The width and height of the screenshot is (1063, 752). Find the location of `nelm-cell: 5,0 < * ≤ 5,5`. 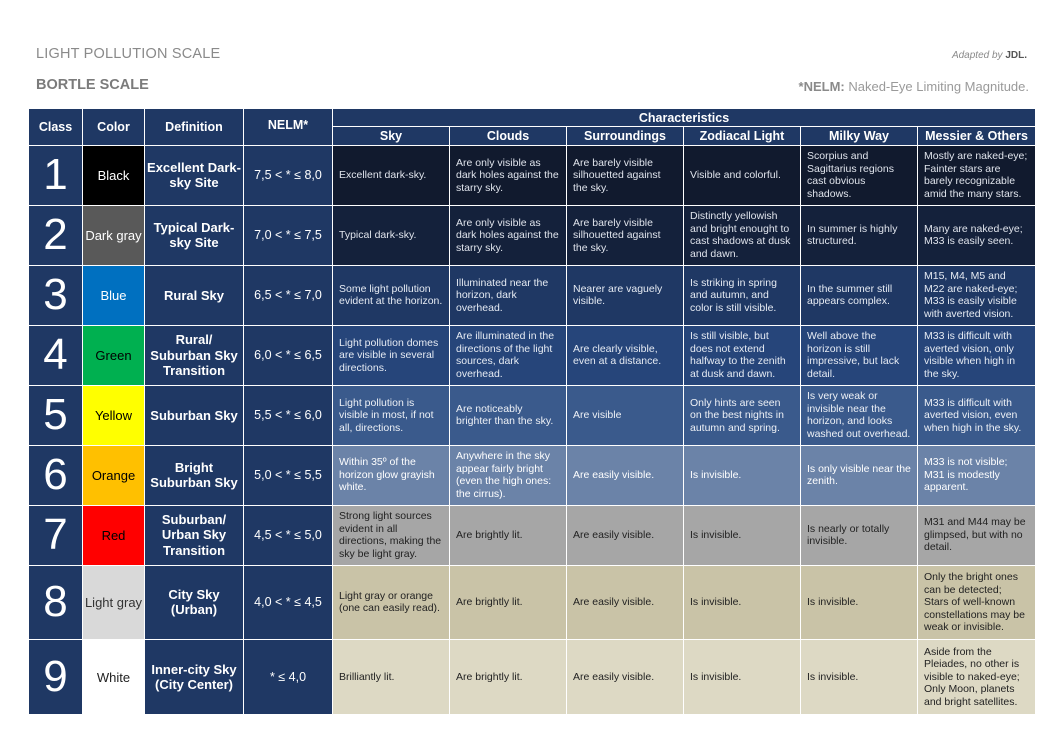

nelm-cell: 5,0 < * ≤ 5,5 is located at coordinates (288, 475).